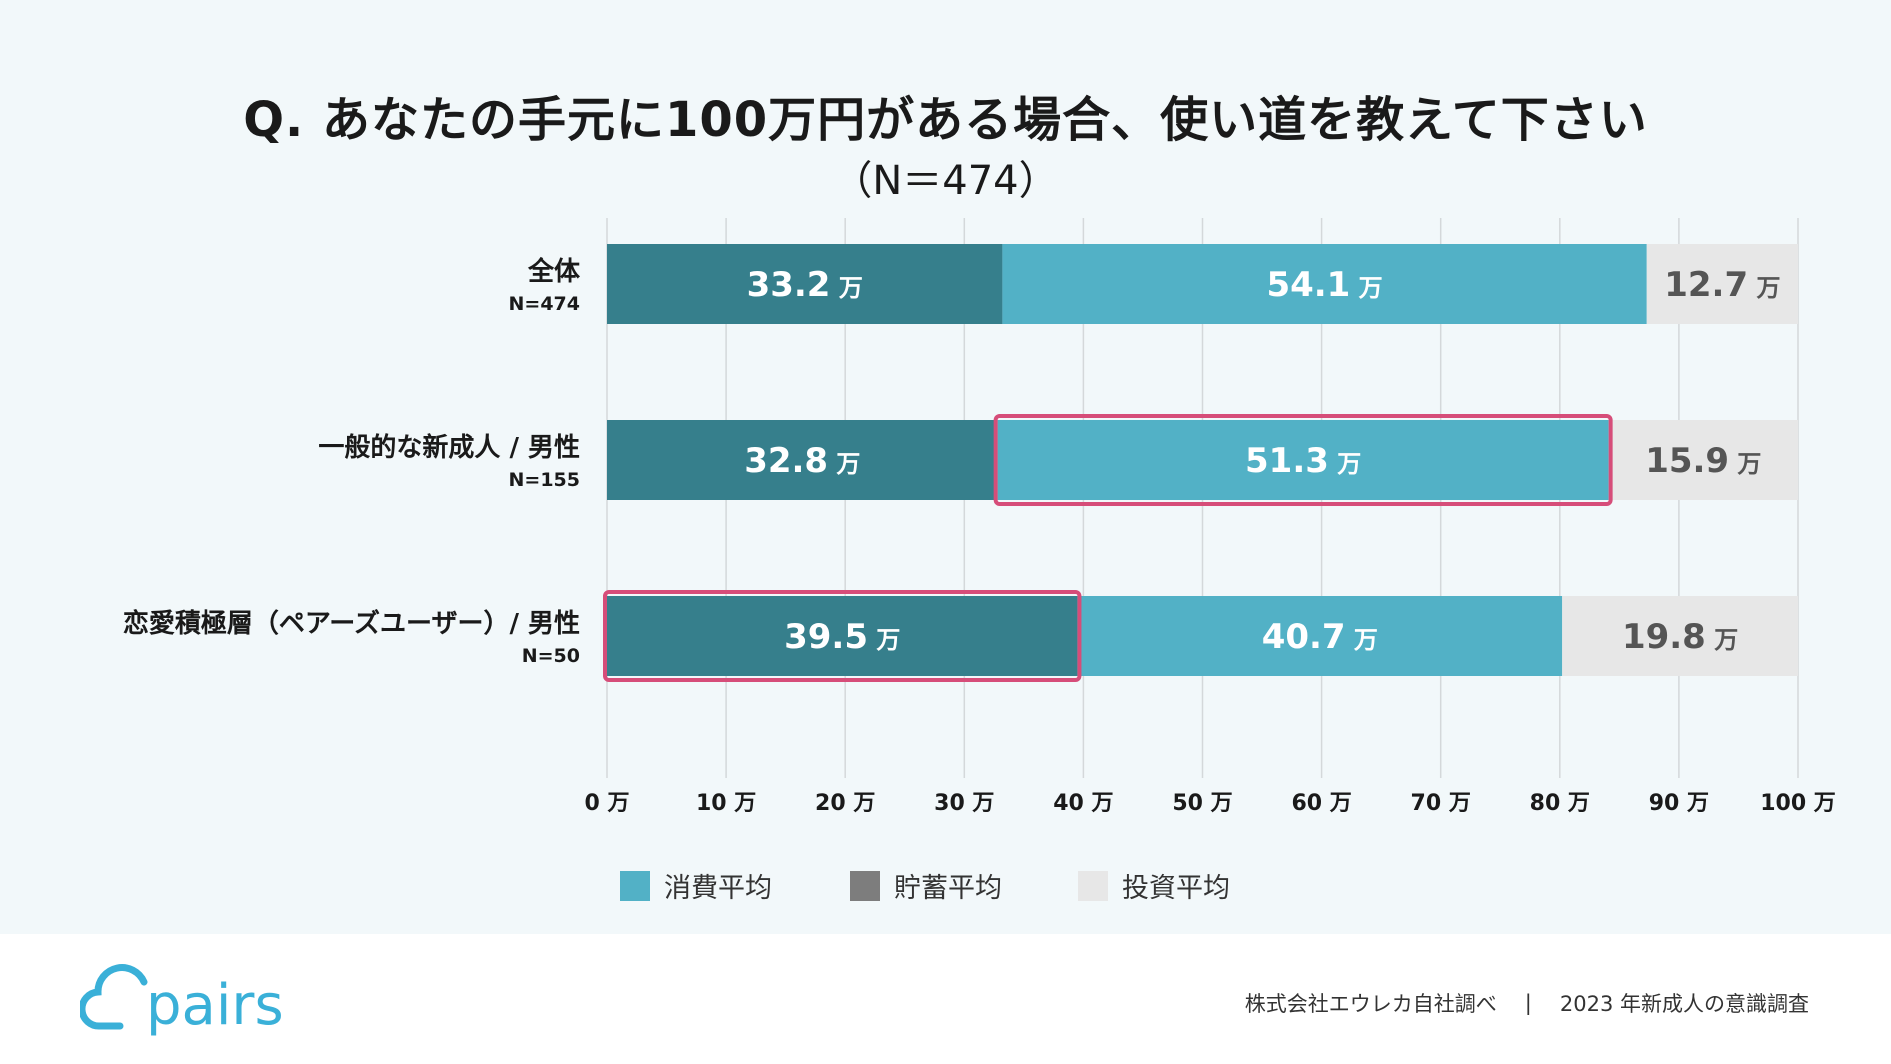 This screenshot has height=1064, width=1891. What do you see at coordinates (551, 656) in the screenshot?
I see `category-n-2: N=50` at bounding box center [551, 656].